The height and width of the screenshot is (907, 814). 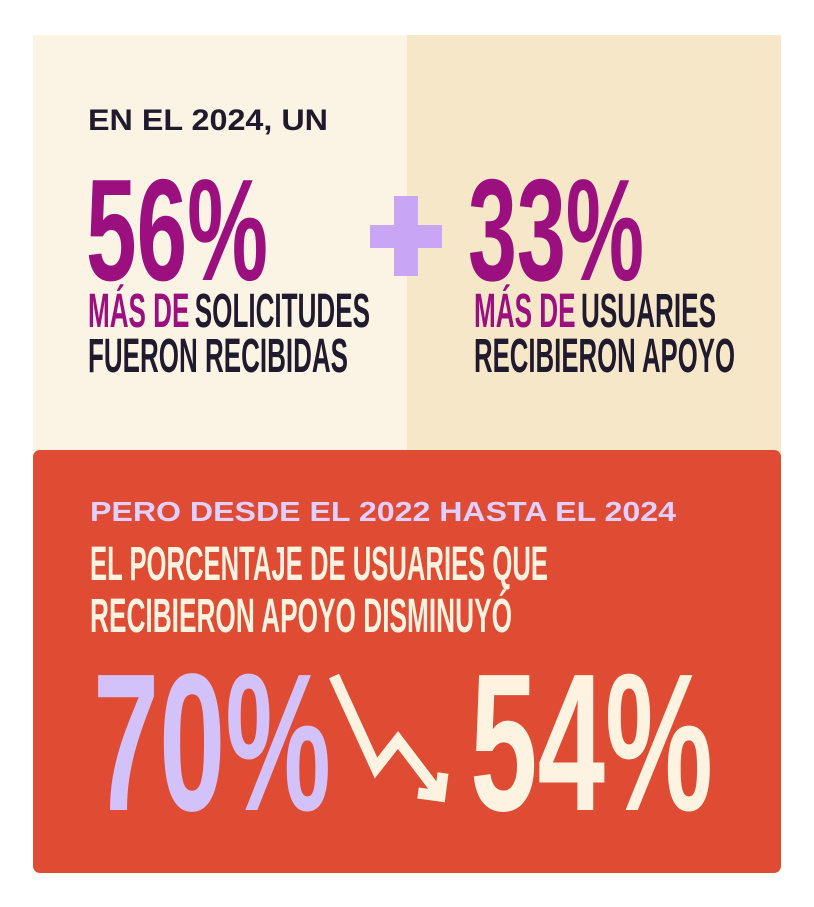 I want to click on text: USUARIES, so click(x=648, y=311).